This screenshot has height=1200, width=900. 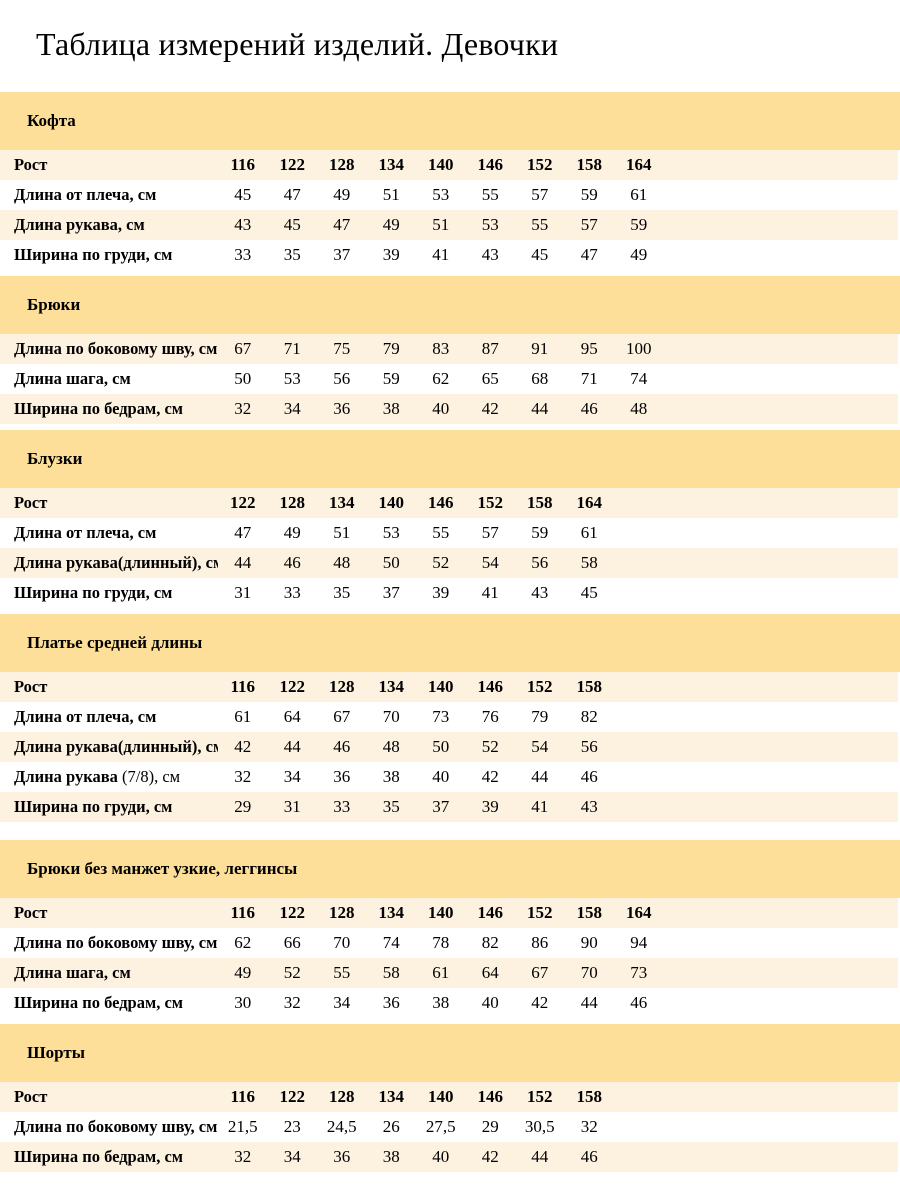 What do you see at coordinates (449, 593) in the screenshot?
I see `measurement-row: Ширина по груди, см 31 33 35 37 39 41 43 45` at bounding box center [449, 593].